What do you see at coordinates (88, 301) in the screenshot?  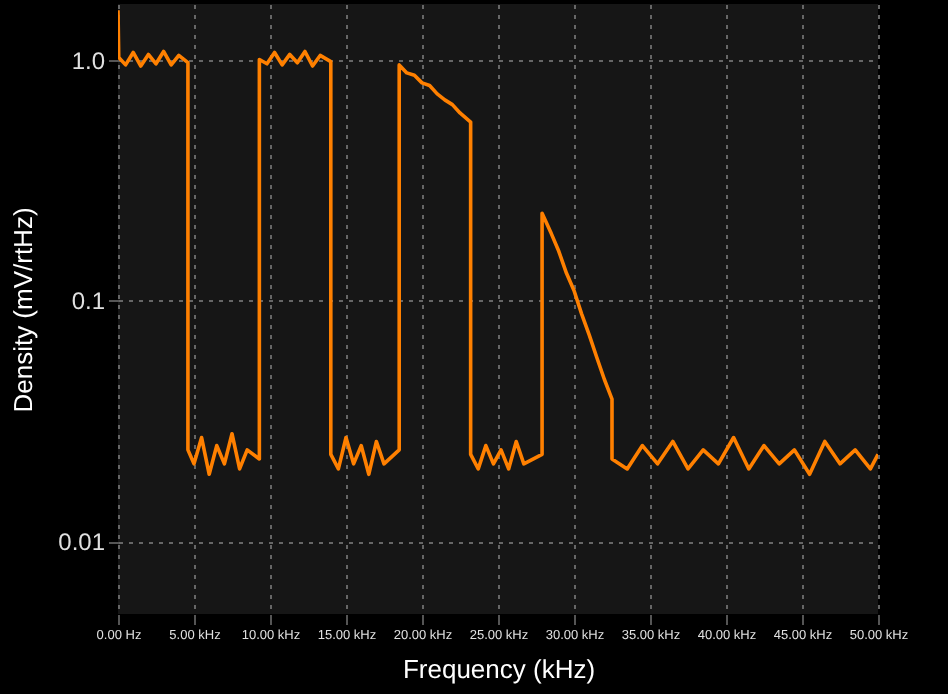 I see `y-tick-label: 0.1` at bounding box center [88, 301].